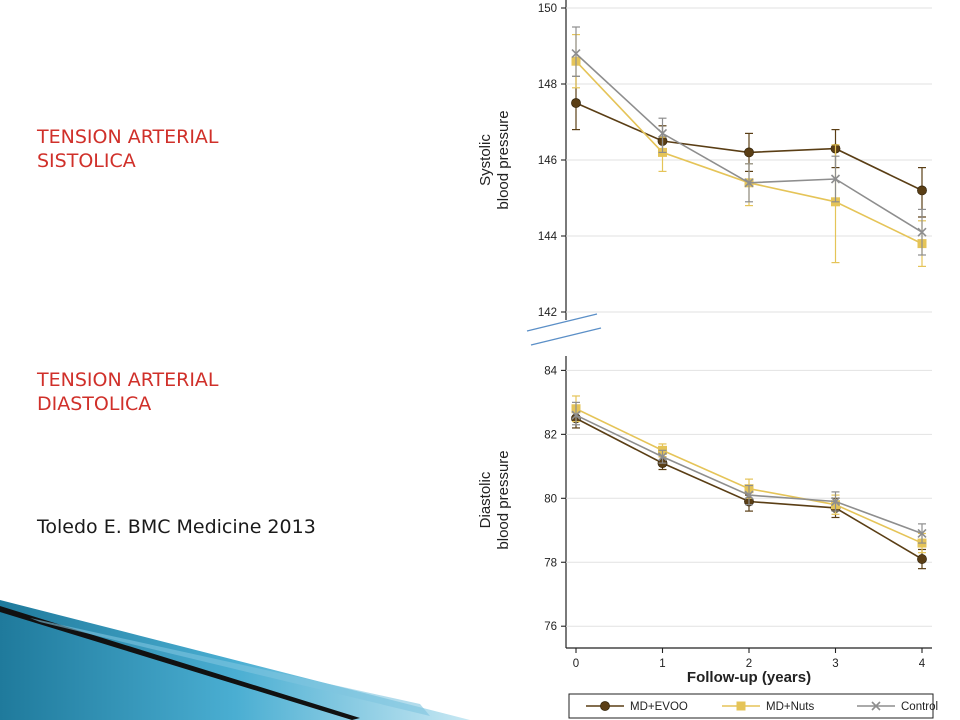  What do you see at coordinates (550, 563) in the screenshot?
I see `y-tick-label-1: 78` at bounding box center [550, 563].